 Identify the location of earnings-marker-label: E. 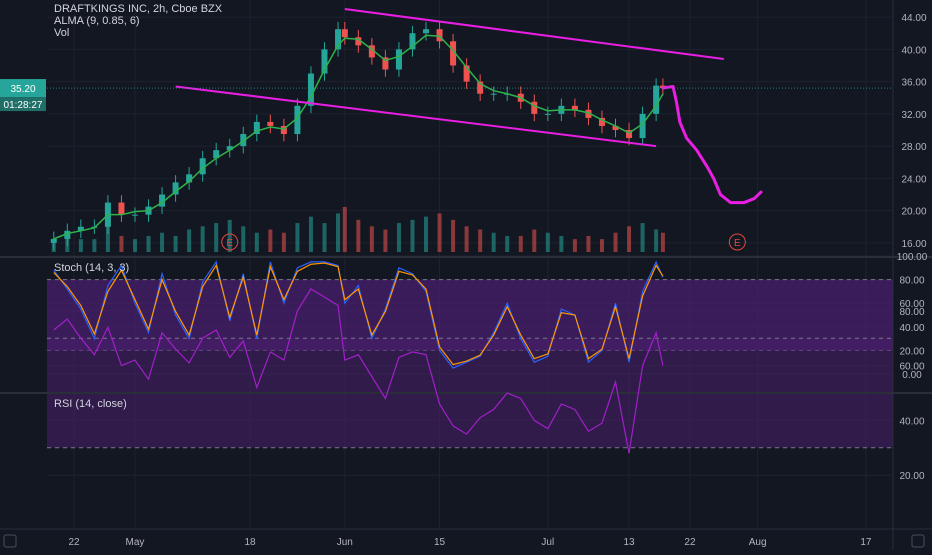
(229, 243).